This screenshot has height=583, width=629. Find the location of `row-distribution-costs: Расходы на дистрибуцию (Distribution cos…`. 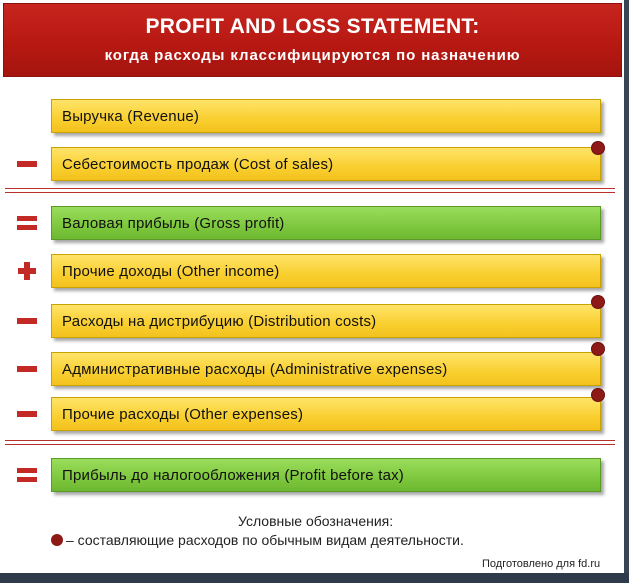

row-distribution-costs: Расходы на дистрибуцию (Distribution cos… is located at coordinates (326, 321).